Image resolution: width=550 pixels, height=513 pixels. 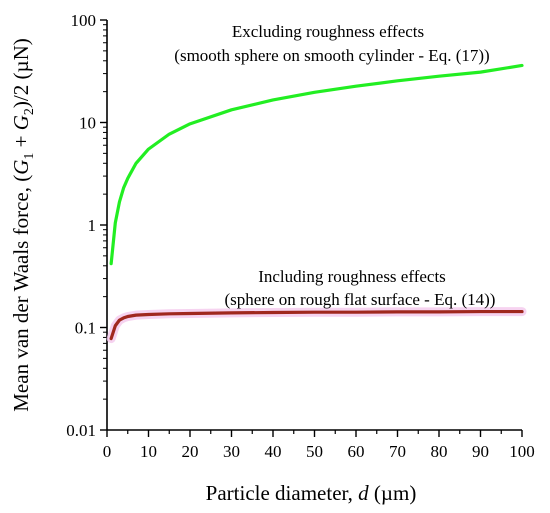 I want to click on x-tick-label: 10, so click(x=148, y=451).